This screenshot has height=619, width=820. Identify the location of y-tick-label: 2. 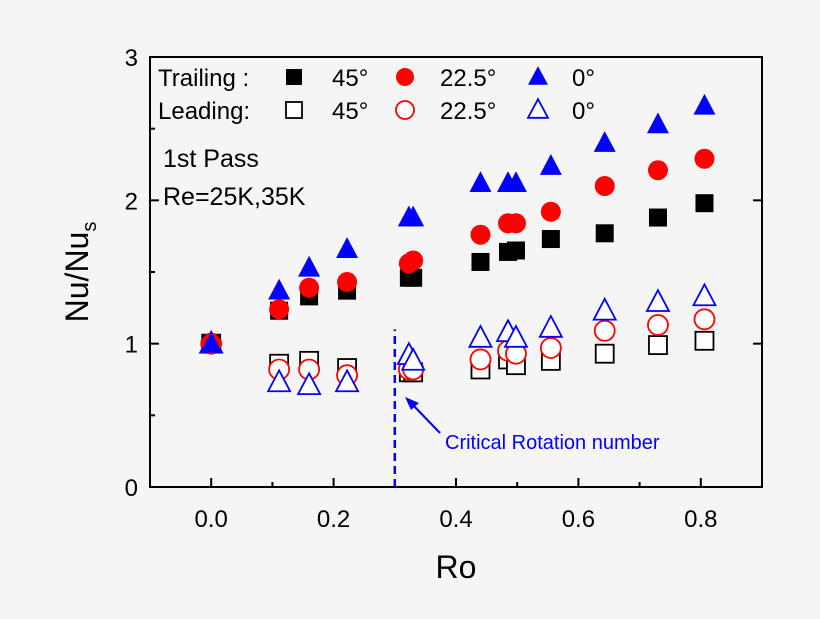
(131, 201).